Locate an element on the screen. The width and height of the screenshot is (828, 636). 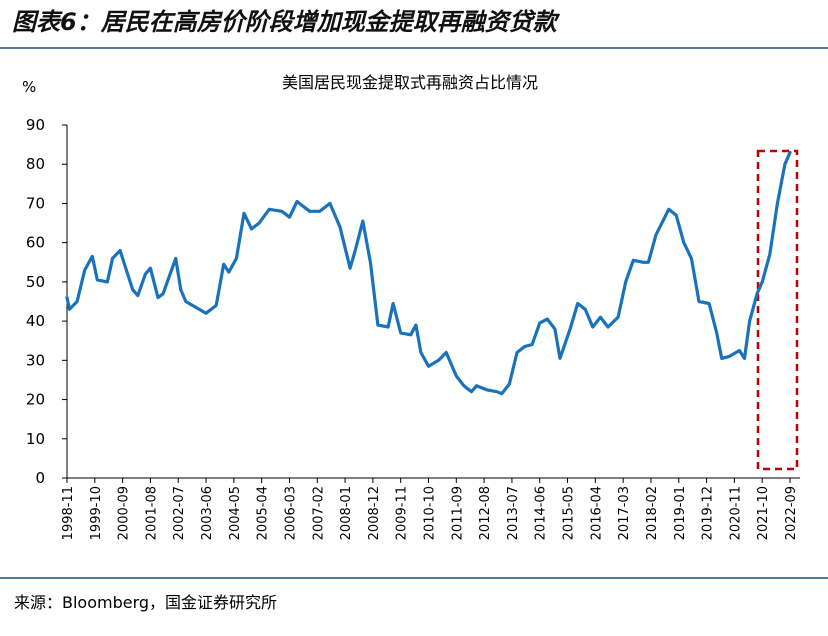
x-tick-label: 2020-11 is located at coordinates (735, 513).